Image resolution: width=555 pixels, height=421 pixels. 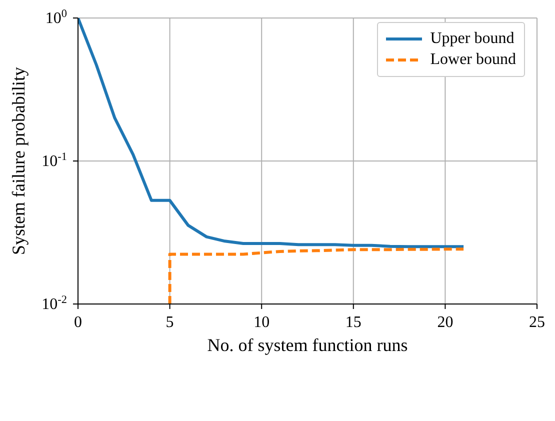 I want to click on x-tick-label: 15, so click(x=353, y=322).